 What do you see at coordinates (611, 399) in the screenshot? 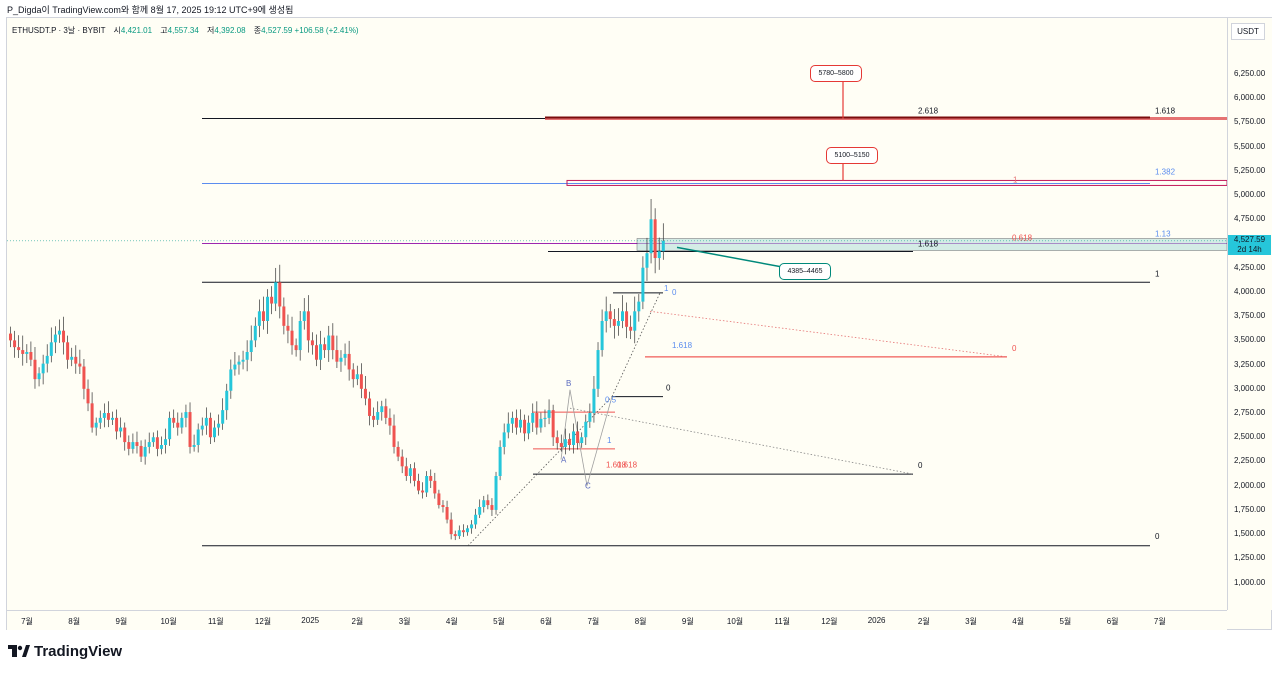
I see `fib-label-05: 0.5` at bounding box center [611, 399].